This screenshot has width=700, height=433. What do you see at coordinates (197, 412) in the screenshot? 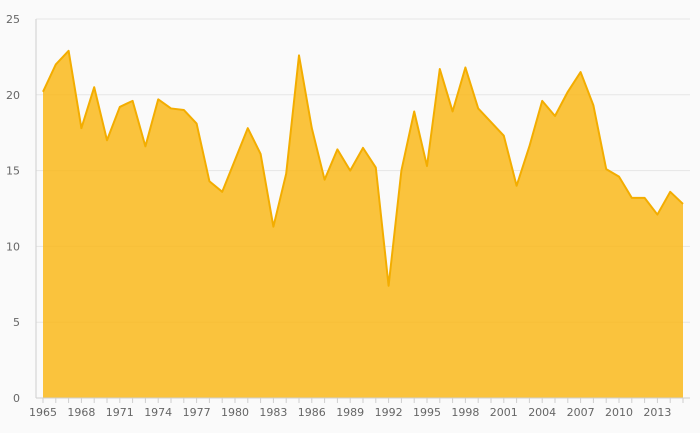
I see `x-tick-label-1977: 1977` at bounding box center [197, 412].